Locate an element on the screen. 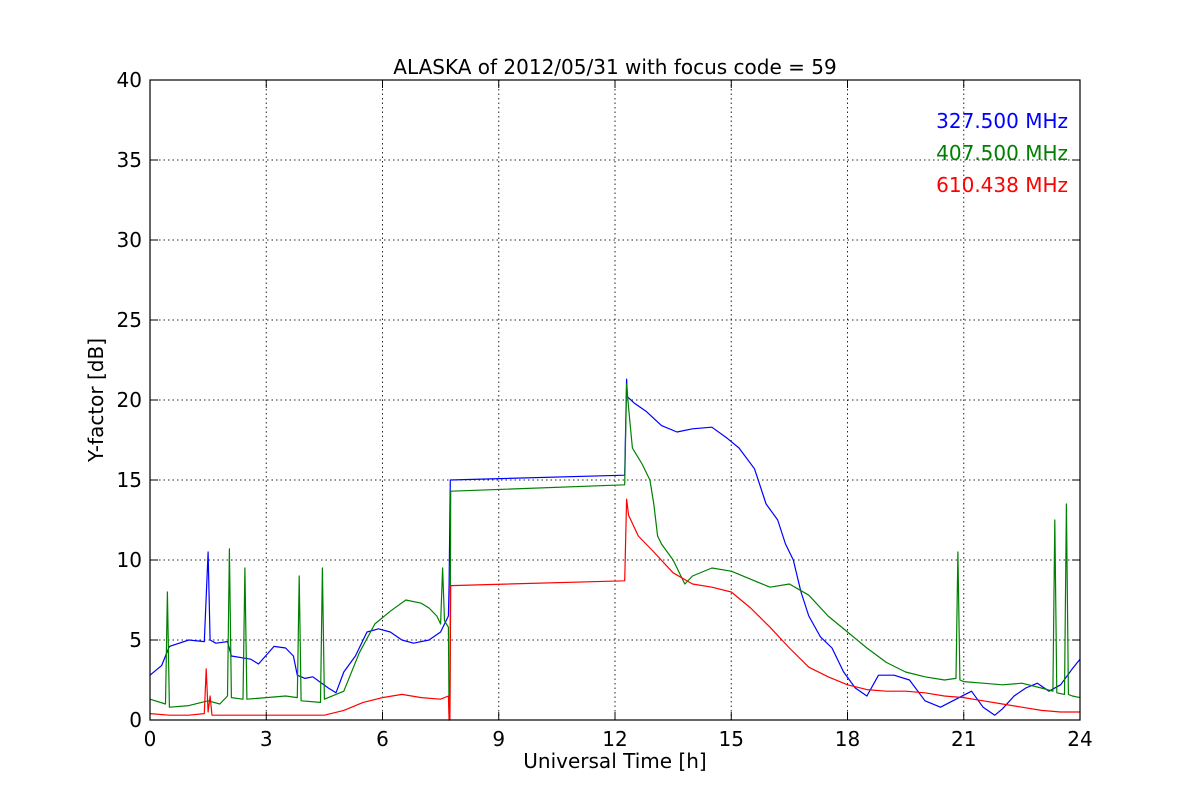 The image size is (1200, 800). x-tick-label: 9 is located at coordinates (498, 739).